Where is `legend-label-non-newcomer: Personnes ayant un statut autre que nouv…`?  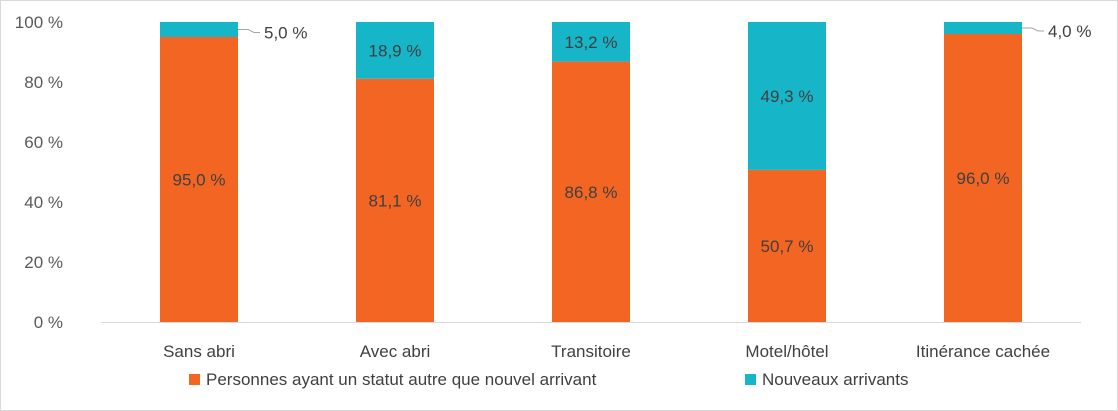
legend-label-non-newcomer: Personnes ayant un statut autre que nouv… is located at coordinates (401, 379).